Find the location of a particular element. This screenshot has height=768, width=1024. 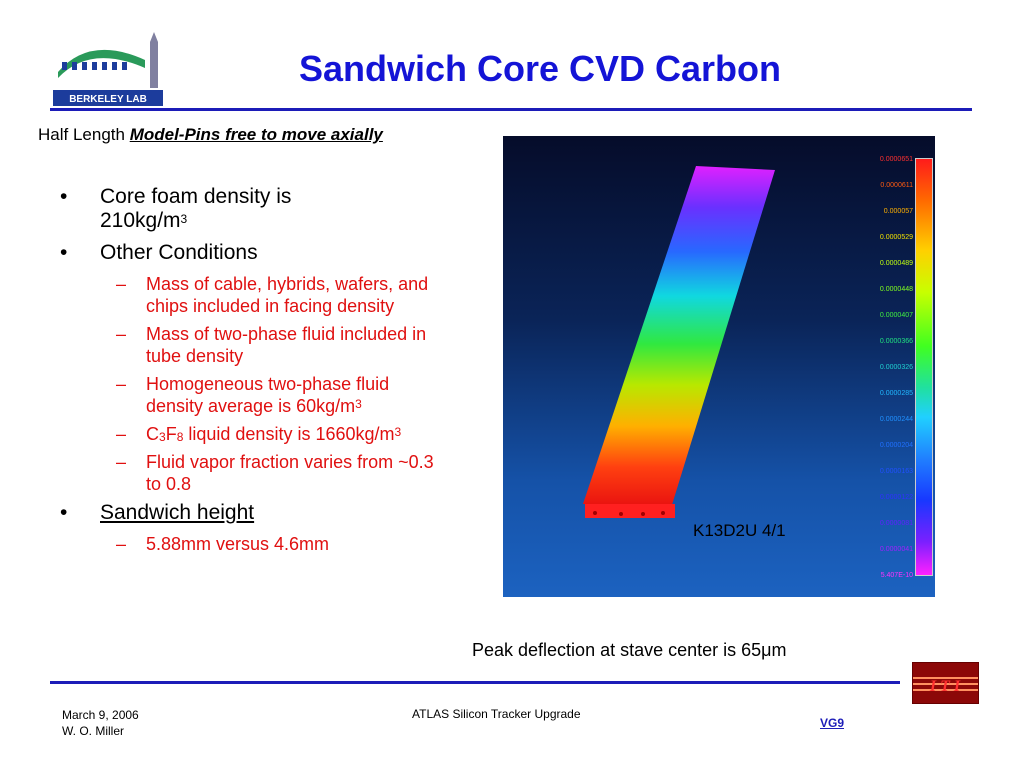

scale-tick-label: 0.000057 is located at coordinates (898, 211).